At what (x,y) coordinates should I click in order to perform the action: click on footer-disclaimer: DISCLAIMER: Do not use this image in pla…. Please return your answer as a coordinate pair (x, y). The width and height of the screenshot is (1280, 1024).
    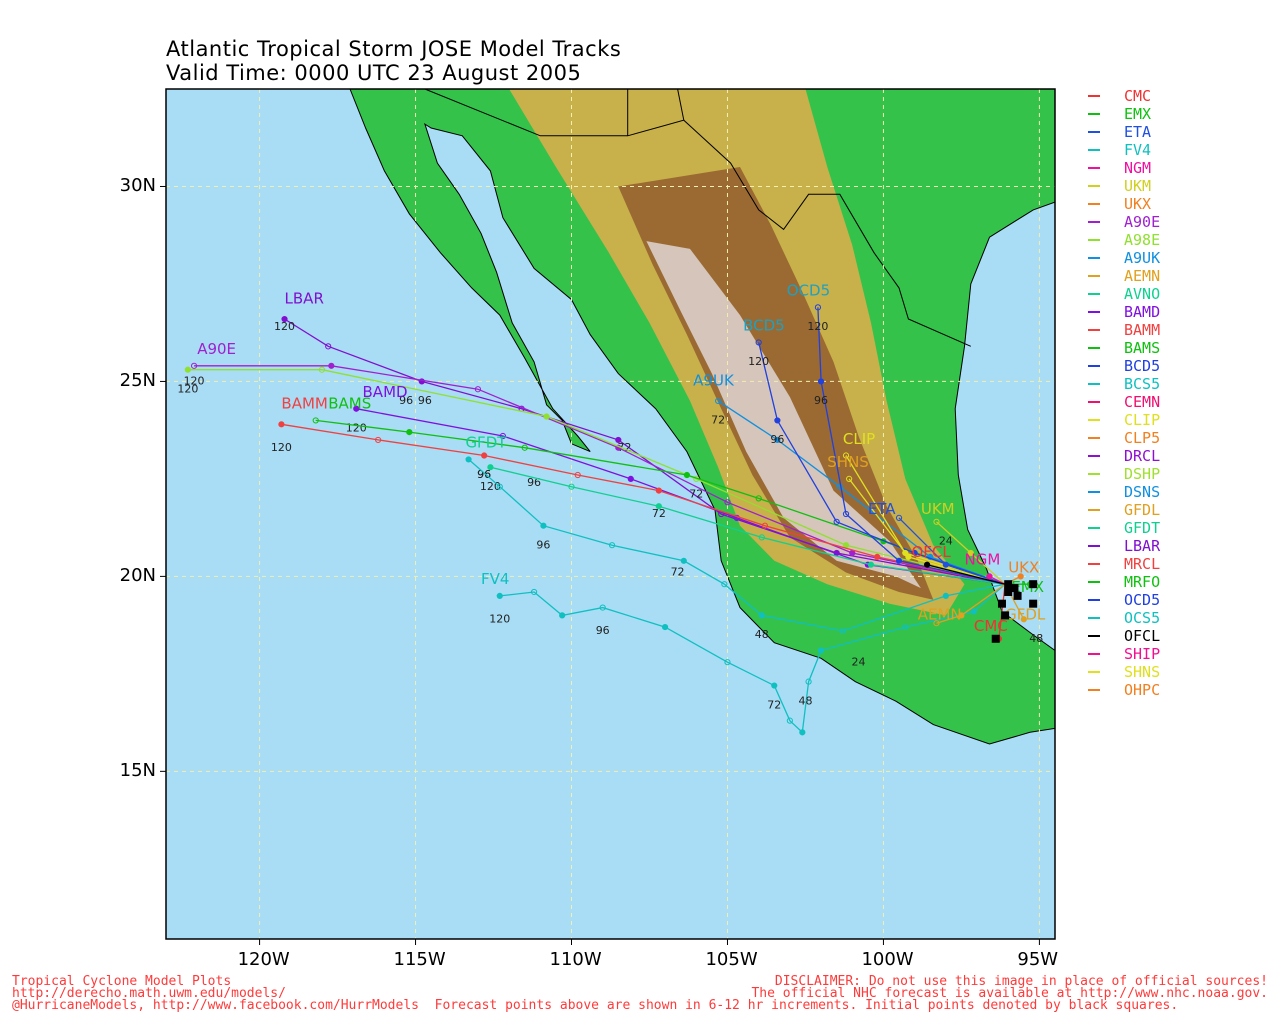
    Looking at the image, I should click on (1021, 981).